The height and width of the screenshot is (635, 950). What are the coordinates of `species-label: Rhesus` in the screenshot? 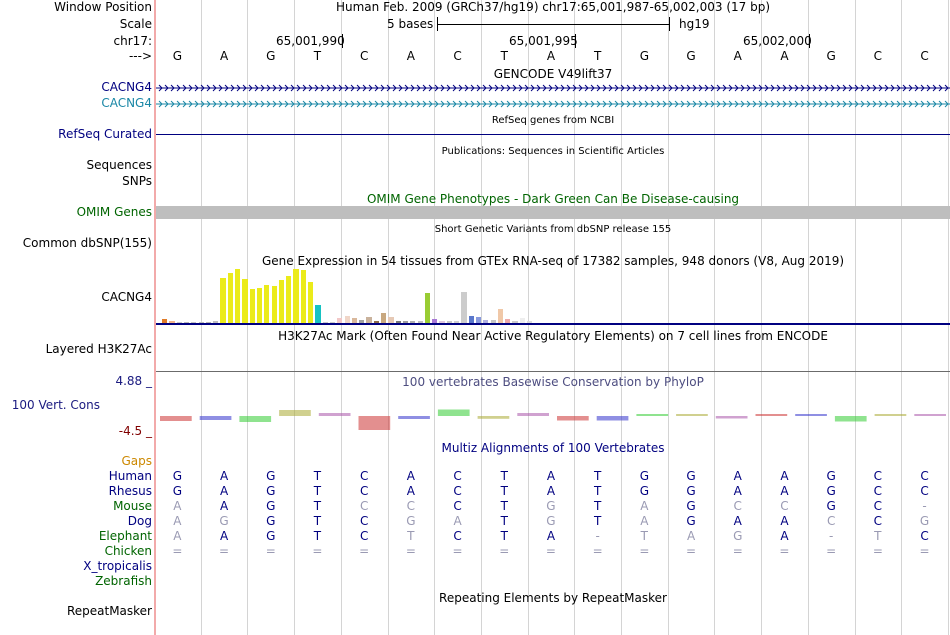 It's located at (130, 491).